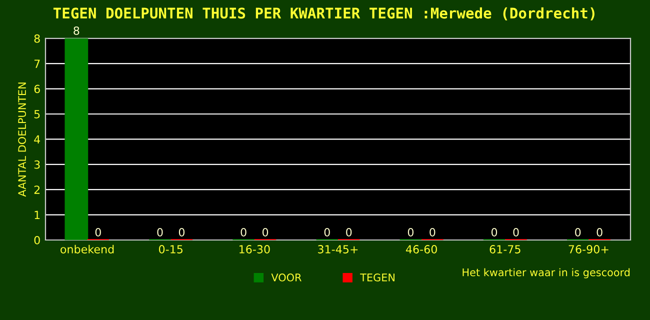 Image resolution: width=650 pixels, height=320 pixels. Describe the element at coordinates (323, 13) in the screenshot. I see `chart-title: TEGEN DOELPUNTEN THUIS PER KWARTIER TEGEN :Merwede (Dordrecht)` at that location.